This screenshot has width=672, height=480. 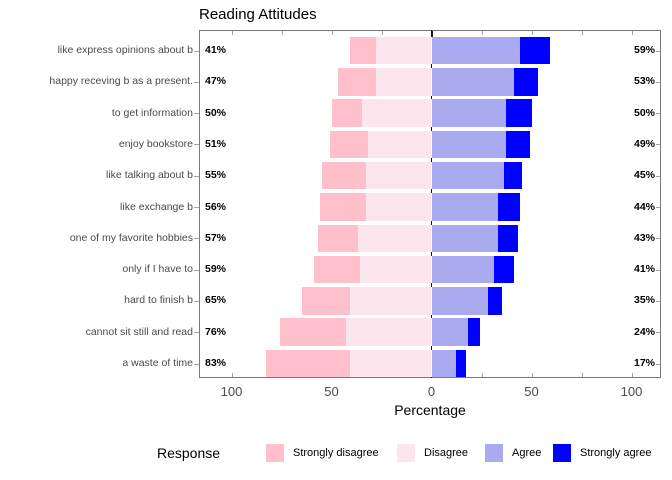 I want to click on right-total-percent-label: 44%, so click(x=644, y=206).